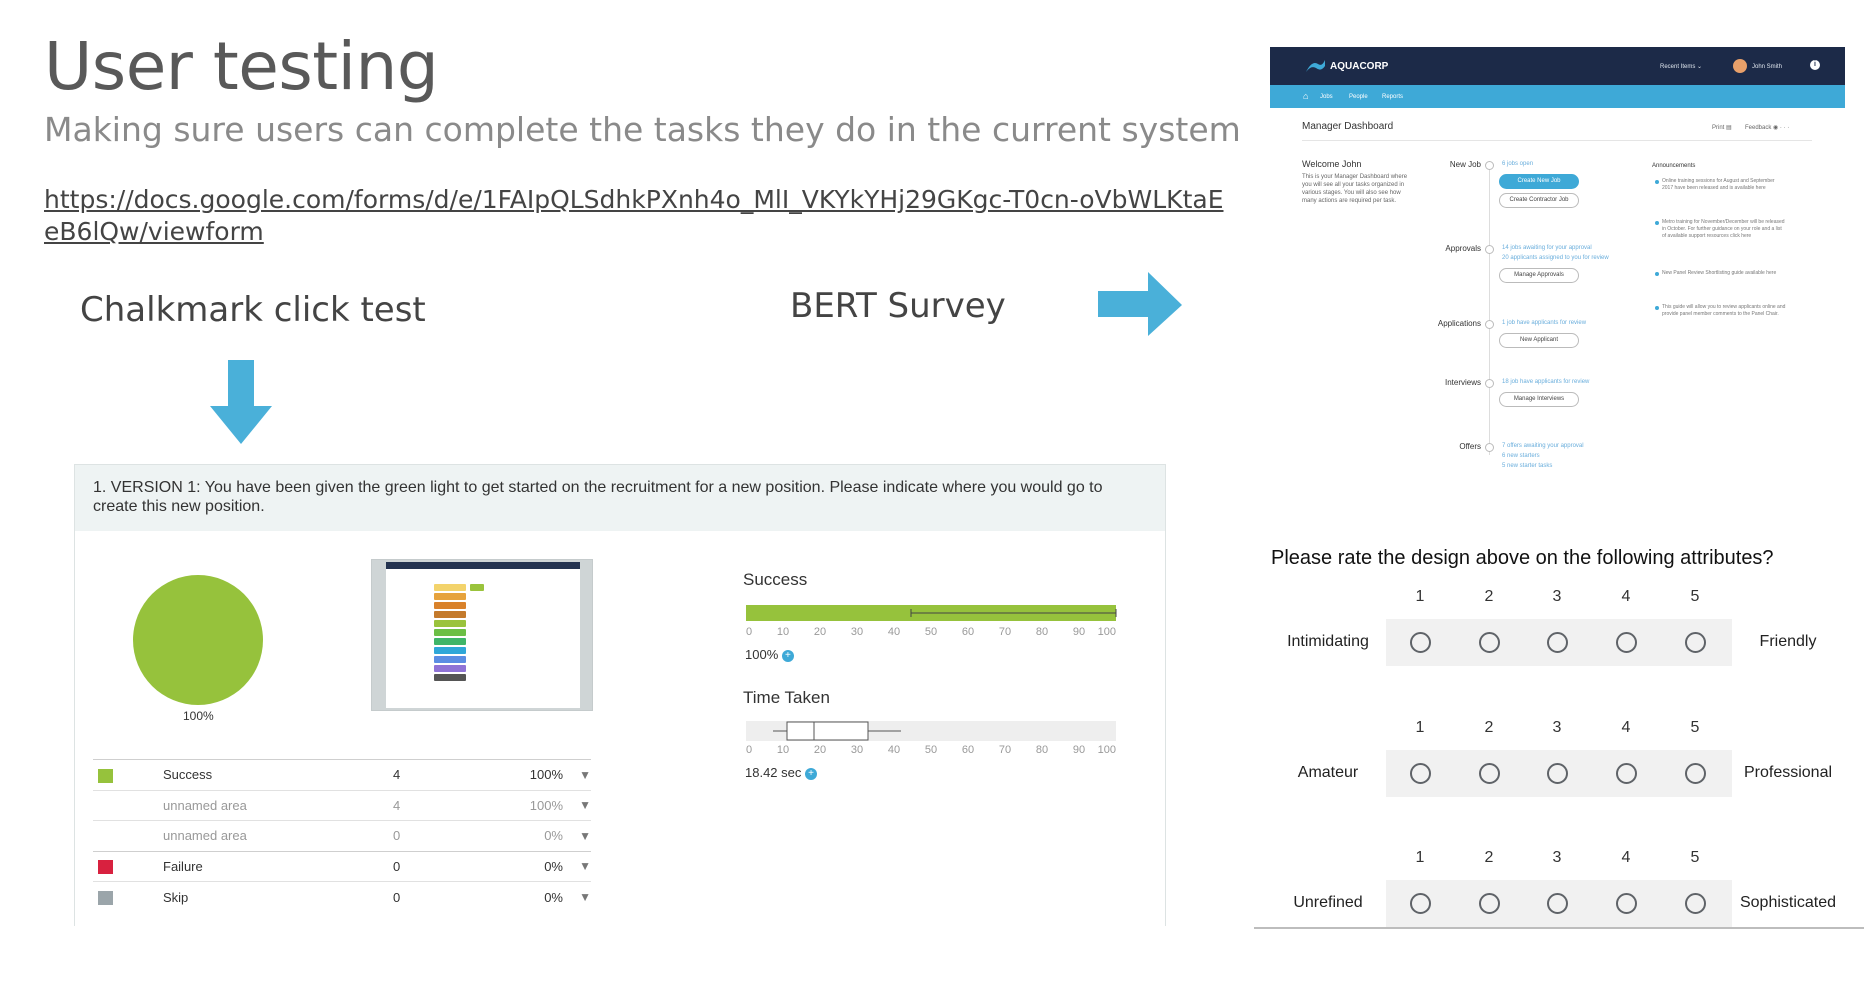 Image resolution: width=1871 pixels, height=997 pixels. I want to click on section-button: Manage Approvals, so click(1539, 275).